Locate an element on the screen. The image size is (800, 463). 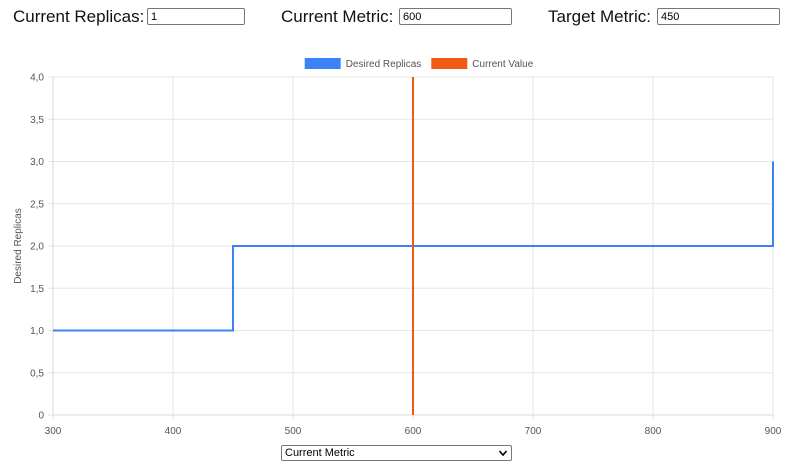
x-tick-label: 300 is located at coordinates (53, 431).